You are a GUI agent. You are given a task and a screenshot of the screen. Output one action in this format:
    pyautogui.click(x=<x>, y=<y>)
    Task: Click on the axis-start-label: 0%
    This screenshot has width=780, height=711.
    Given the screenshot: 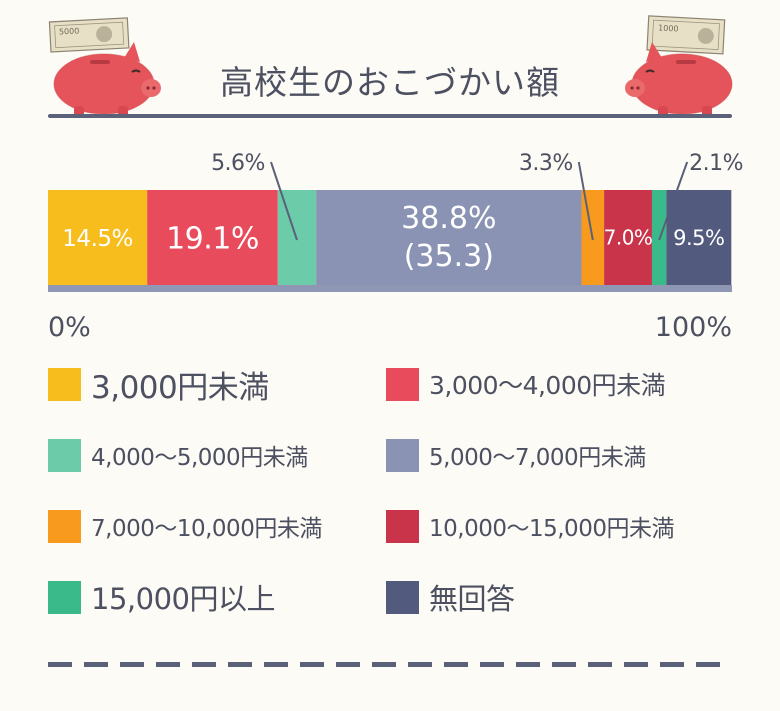 What is the action you would take?
    pyautogui.click(x=69, y=327)
    